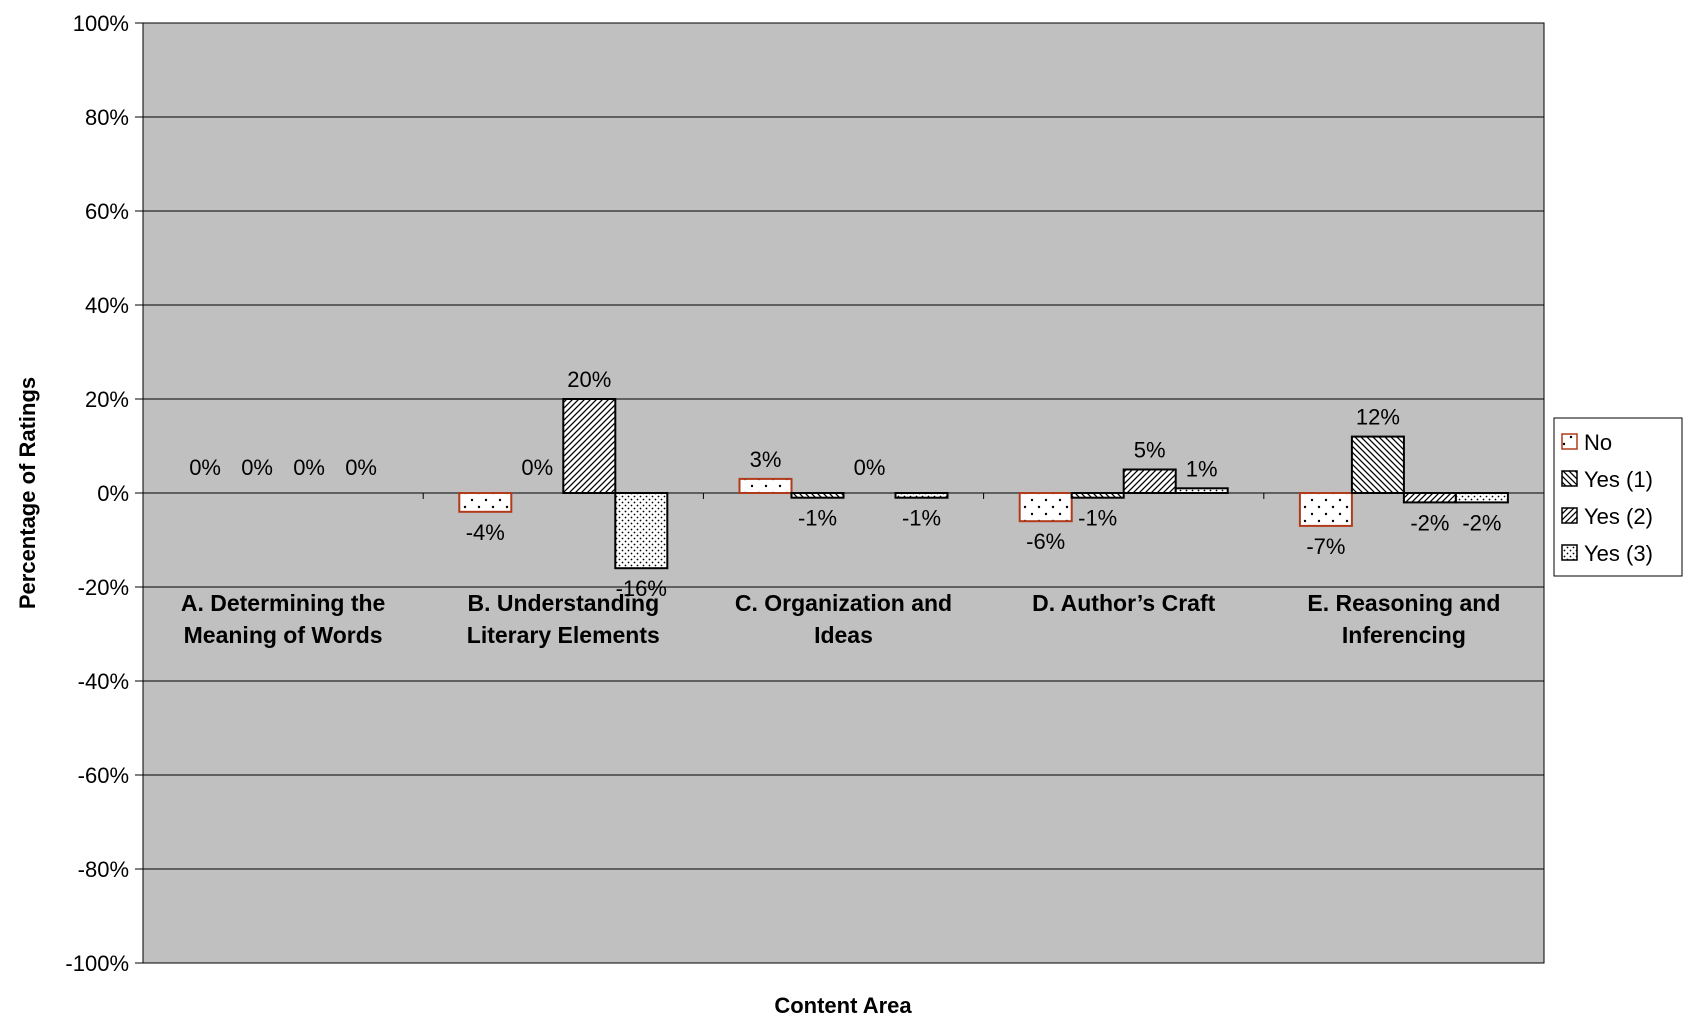 The height and width of the screenshot is (1023, 1684). I want to click on data-label: 12%, so click(1378, 417).